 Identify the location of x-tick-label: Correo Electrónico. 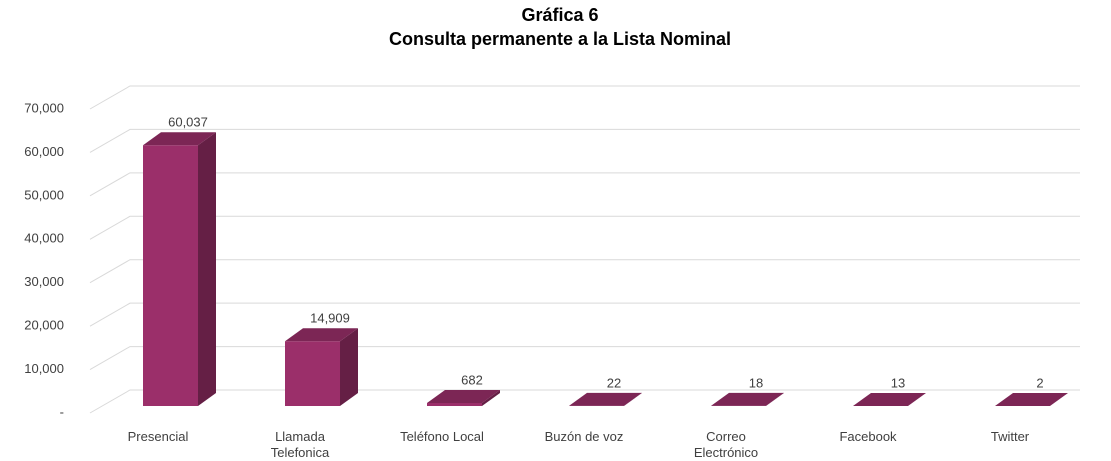
(726, 444).